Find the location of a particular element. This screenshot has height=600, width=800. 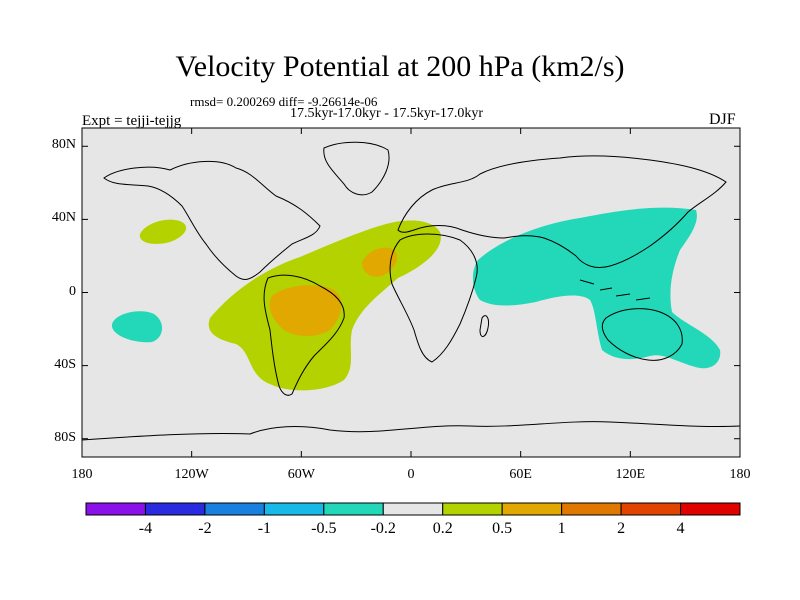

plot-subtitle: 17.5kyr-17.0kyr - 17.5kyr-17.0kyr is located at coordinates (387, 113).